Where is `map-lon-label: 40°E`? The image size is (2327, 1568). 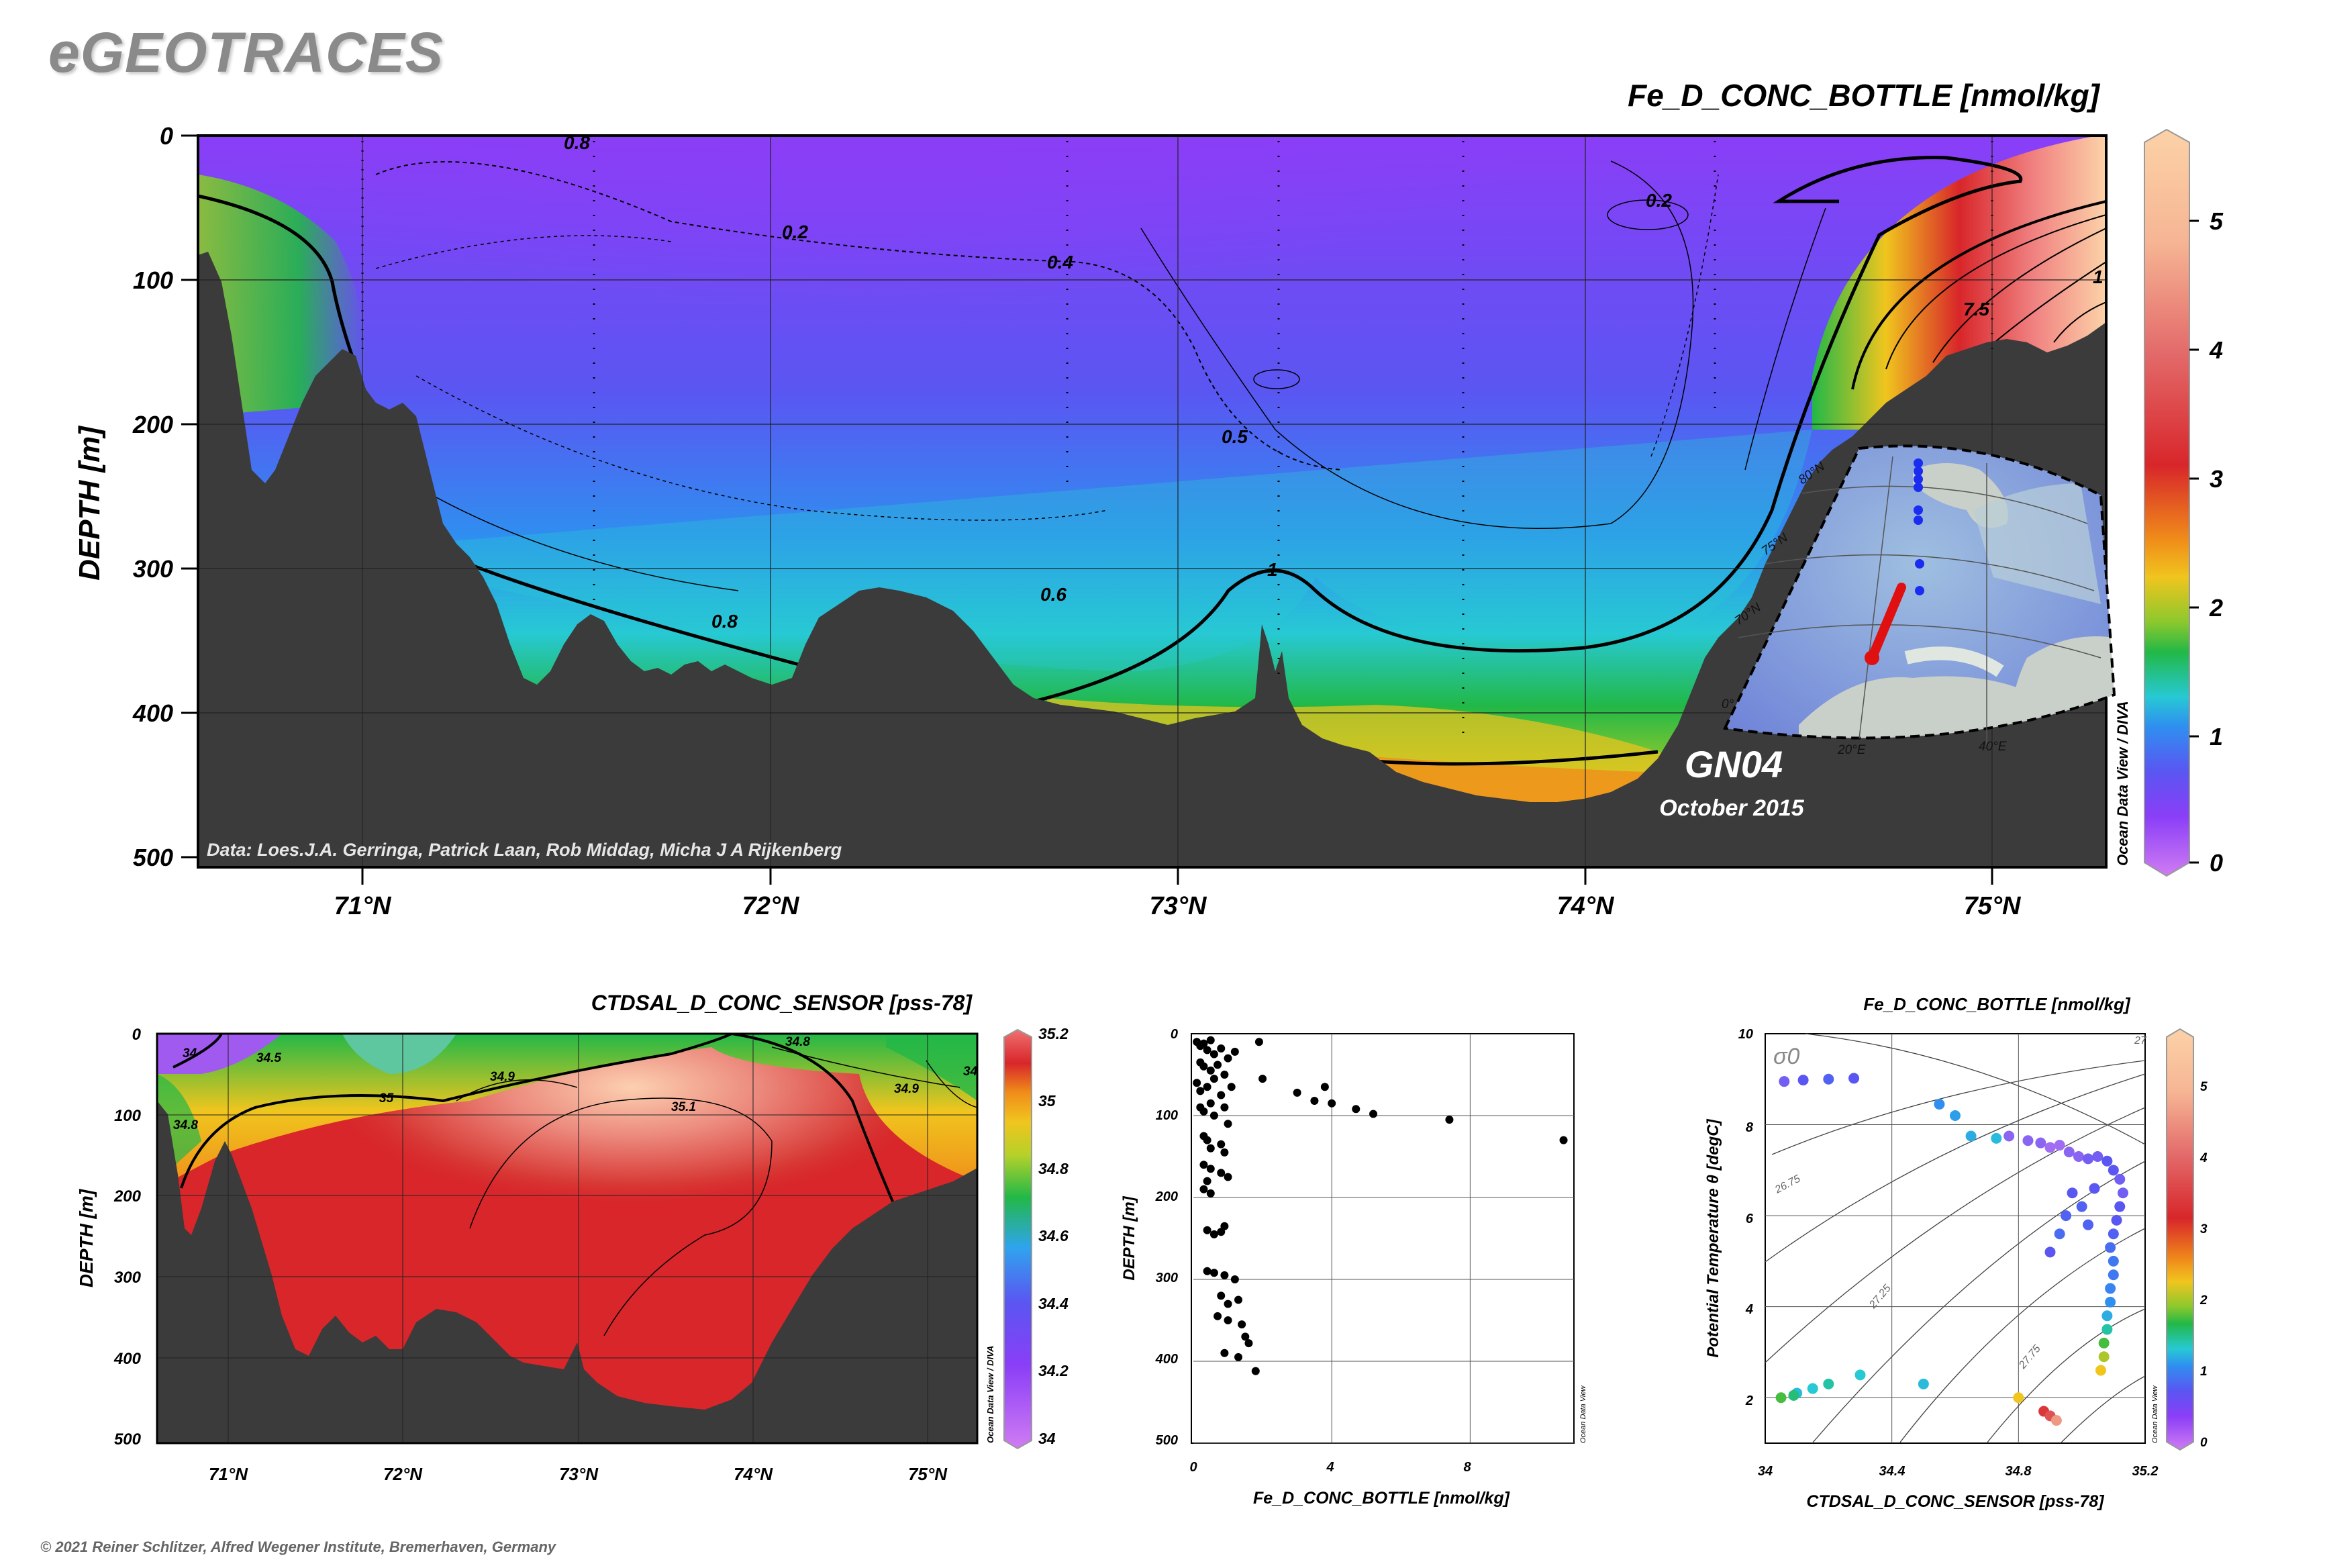
map-lon-label: 40°E is located at coordinates (1993, 747).